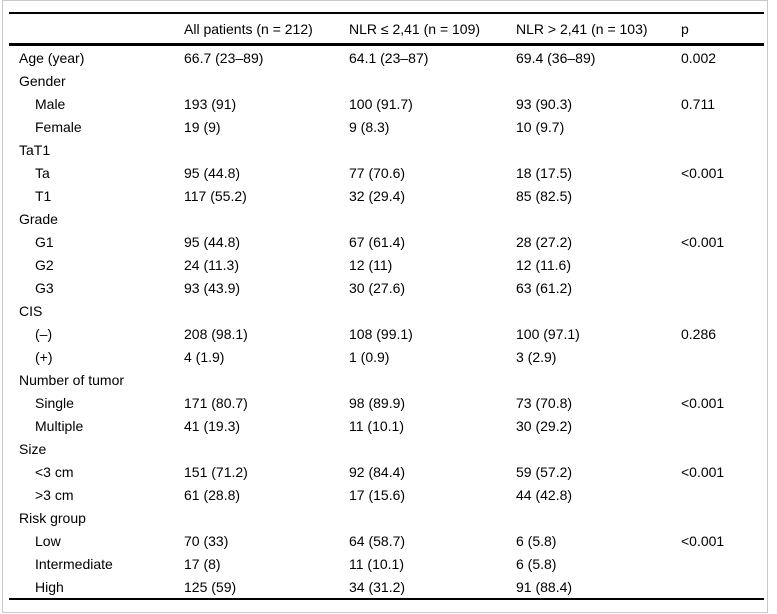 The image size is (777, 614). Describe the element at coordinates (386, 494) in the screenshot. I see `table-row-sub: >3 cm 61 (28.8) 17 (15.6) 44 (42.8)` at that location.